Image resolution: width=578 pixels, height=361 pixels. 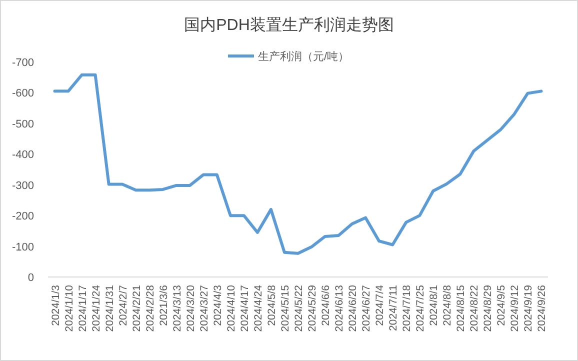 What do you see at coordinates (528, 308) in the screenshot?
I see `x-tick-label: 2024/9/19` at bounding box center [528, 308].